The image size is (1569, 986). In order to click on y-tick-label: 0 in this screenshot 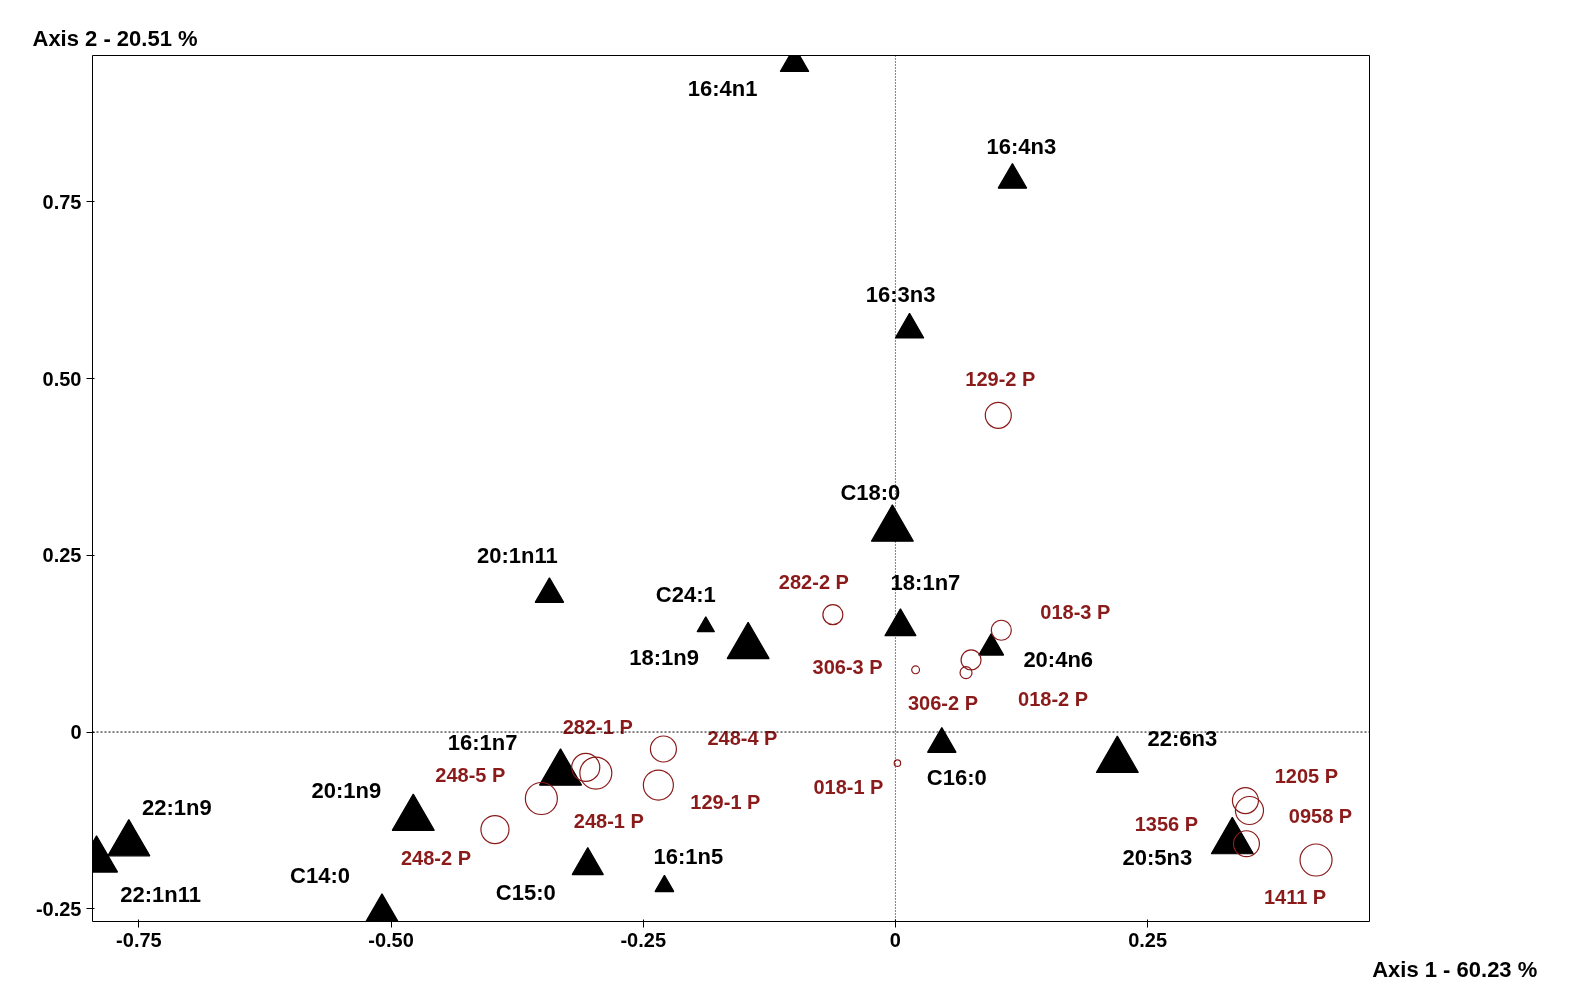, I will do `click(76, 732)`.